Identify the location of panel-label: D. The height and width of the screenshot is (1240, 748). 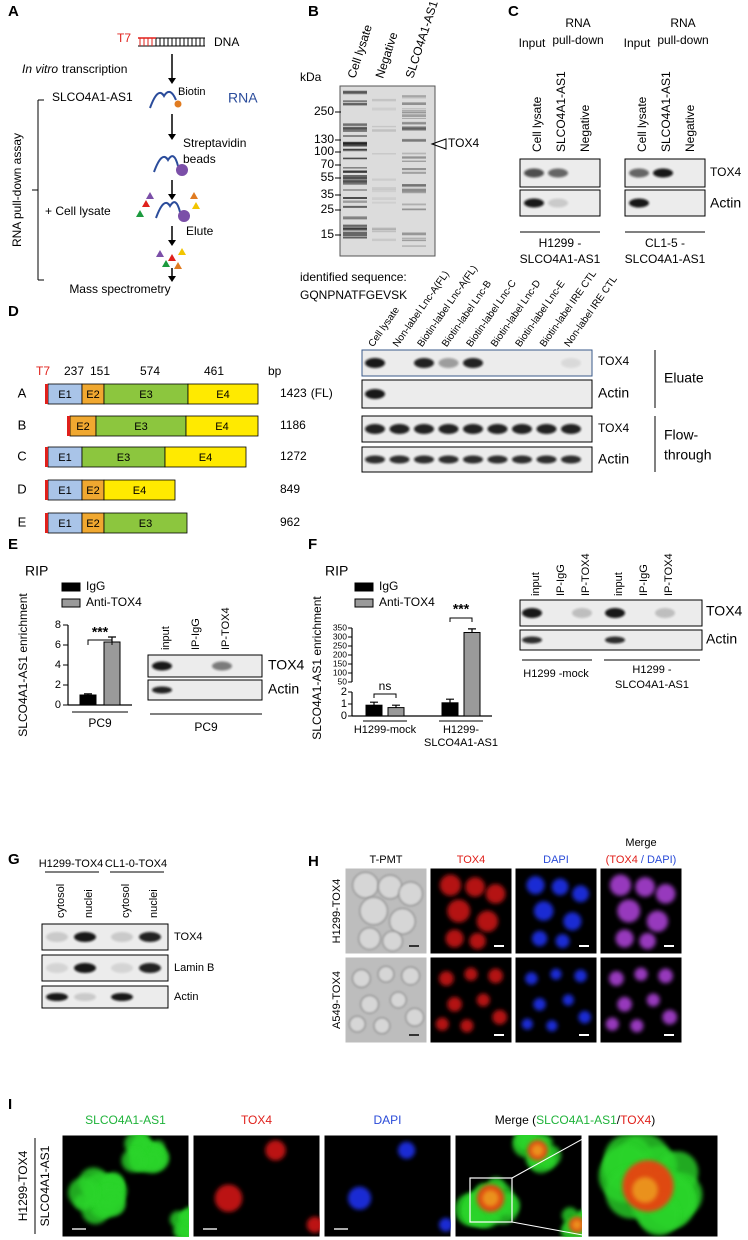
(13, 311).